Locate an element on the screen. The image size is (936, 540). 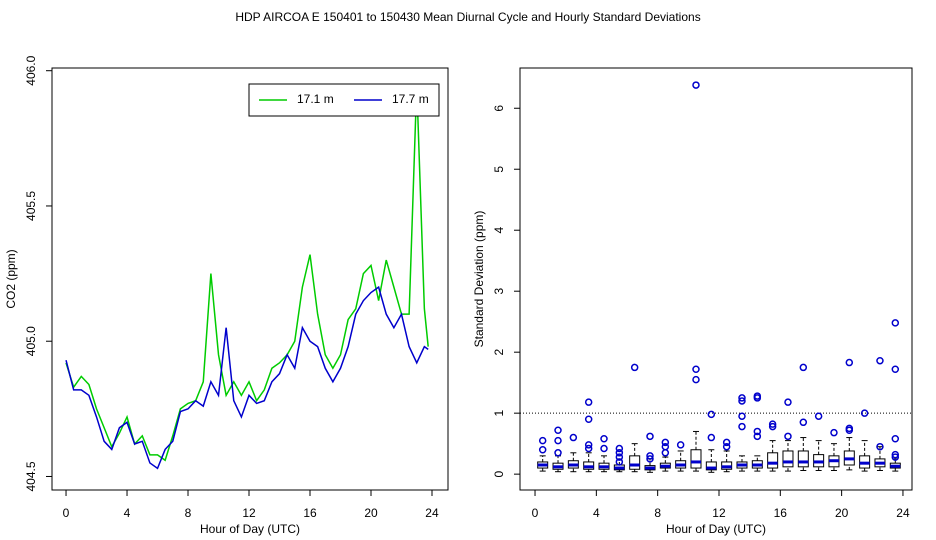
legend-label: 17.1 m is located at coordinates (315, 99).